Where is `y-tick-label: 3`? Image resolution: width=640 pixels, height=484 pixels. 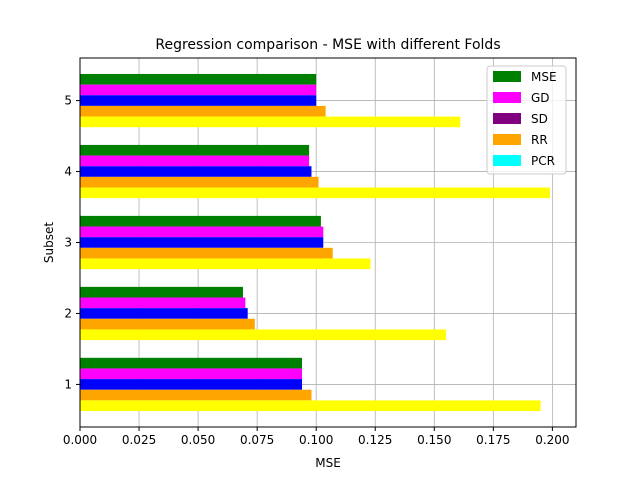
y-tick-label: 3 is located at coordinates (68, 243).